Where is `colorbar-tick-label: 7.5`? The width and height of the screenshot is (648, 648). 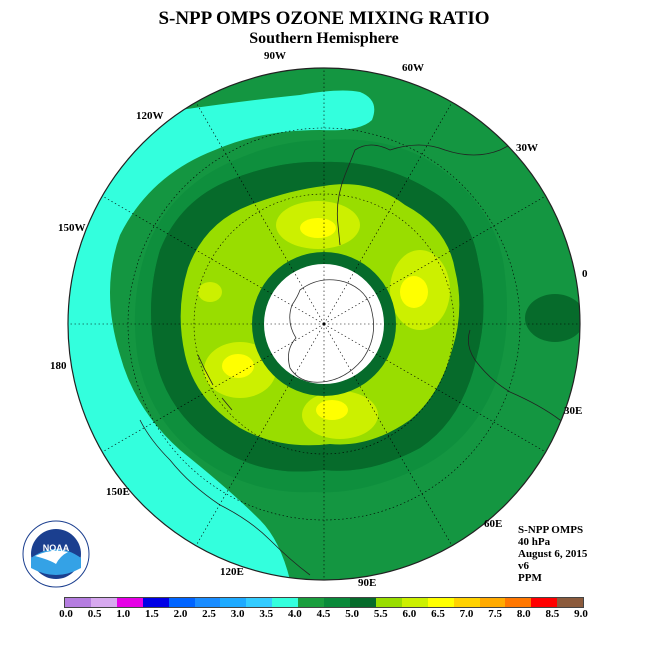 colorbar-tick-label: 7.5 is located at coordinates (495, 614).